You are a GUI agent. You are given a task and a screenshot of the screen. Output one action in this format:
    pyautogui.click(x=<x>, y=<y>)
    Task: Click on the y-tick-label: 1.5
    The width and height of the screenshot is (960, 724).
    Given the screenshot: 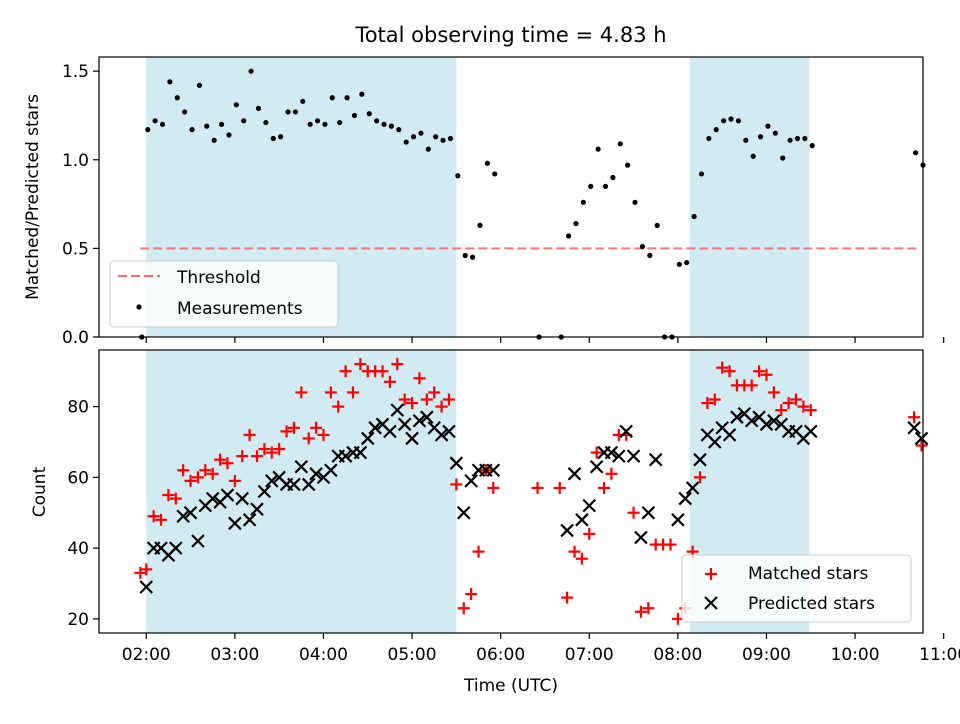 What is the action you would take?
    pyautogui.click(x=75, y=72)
    